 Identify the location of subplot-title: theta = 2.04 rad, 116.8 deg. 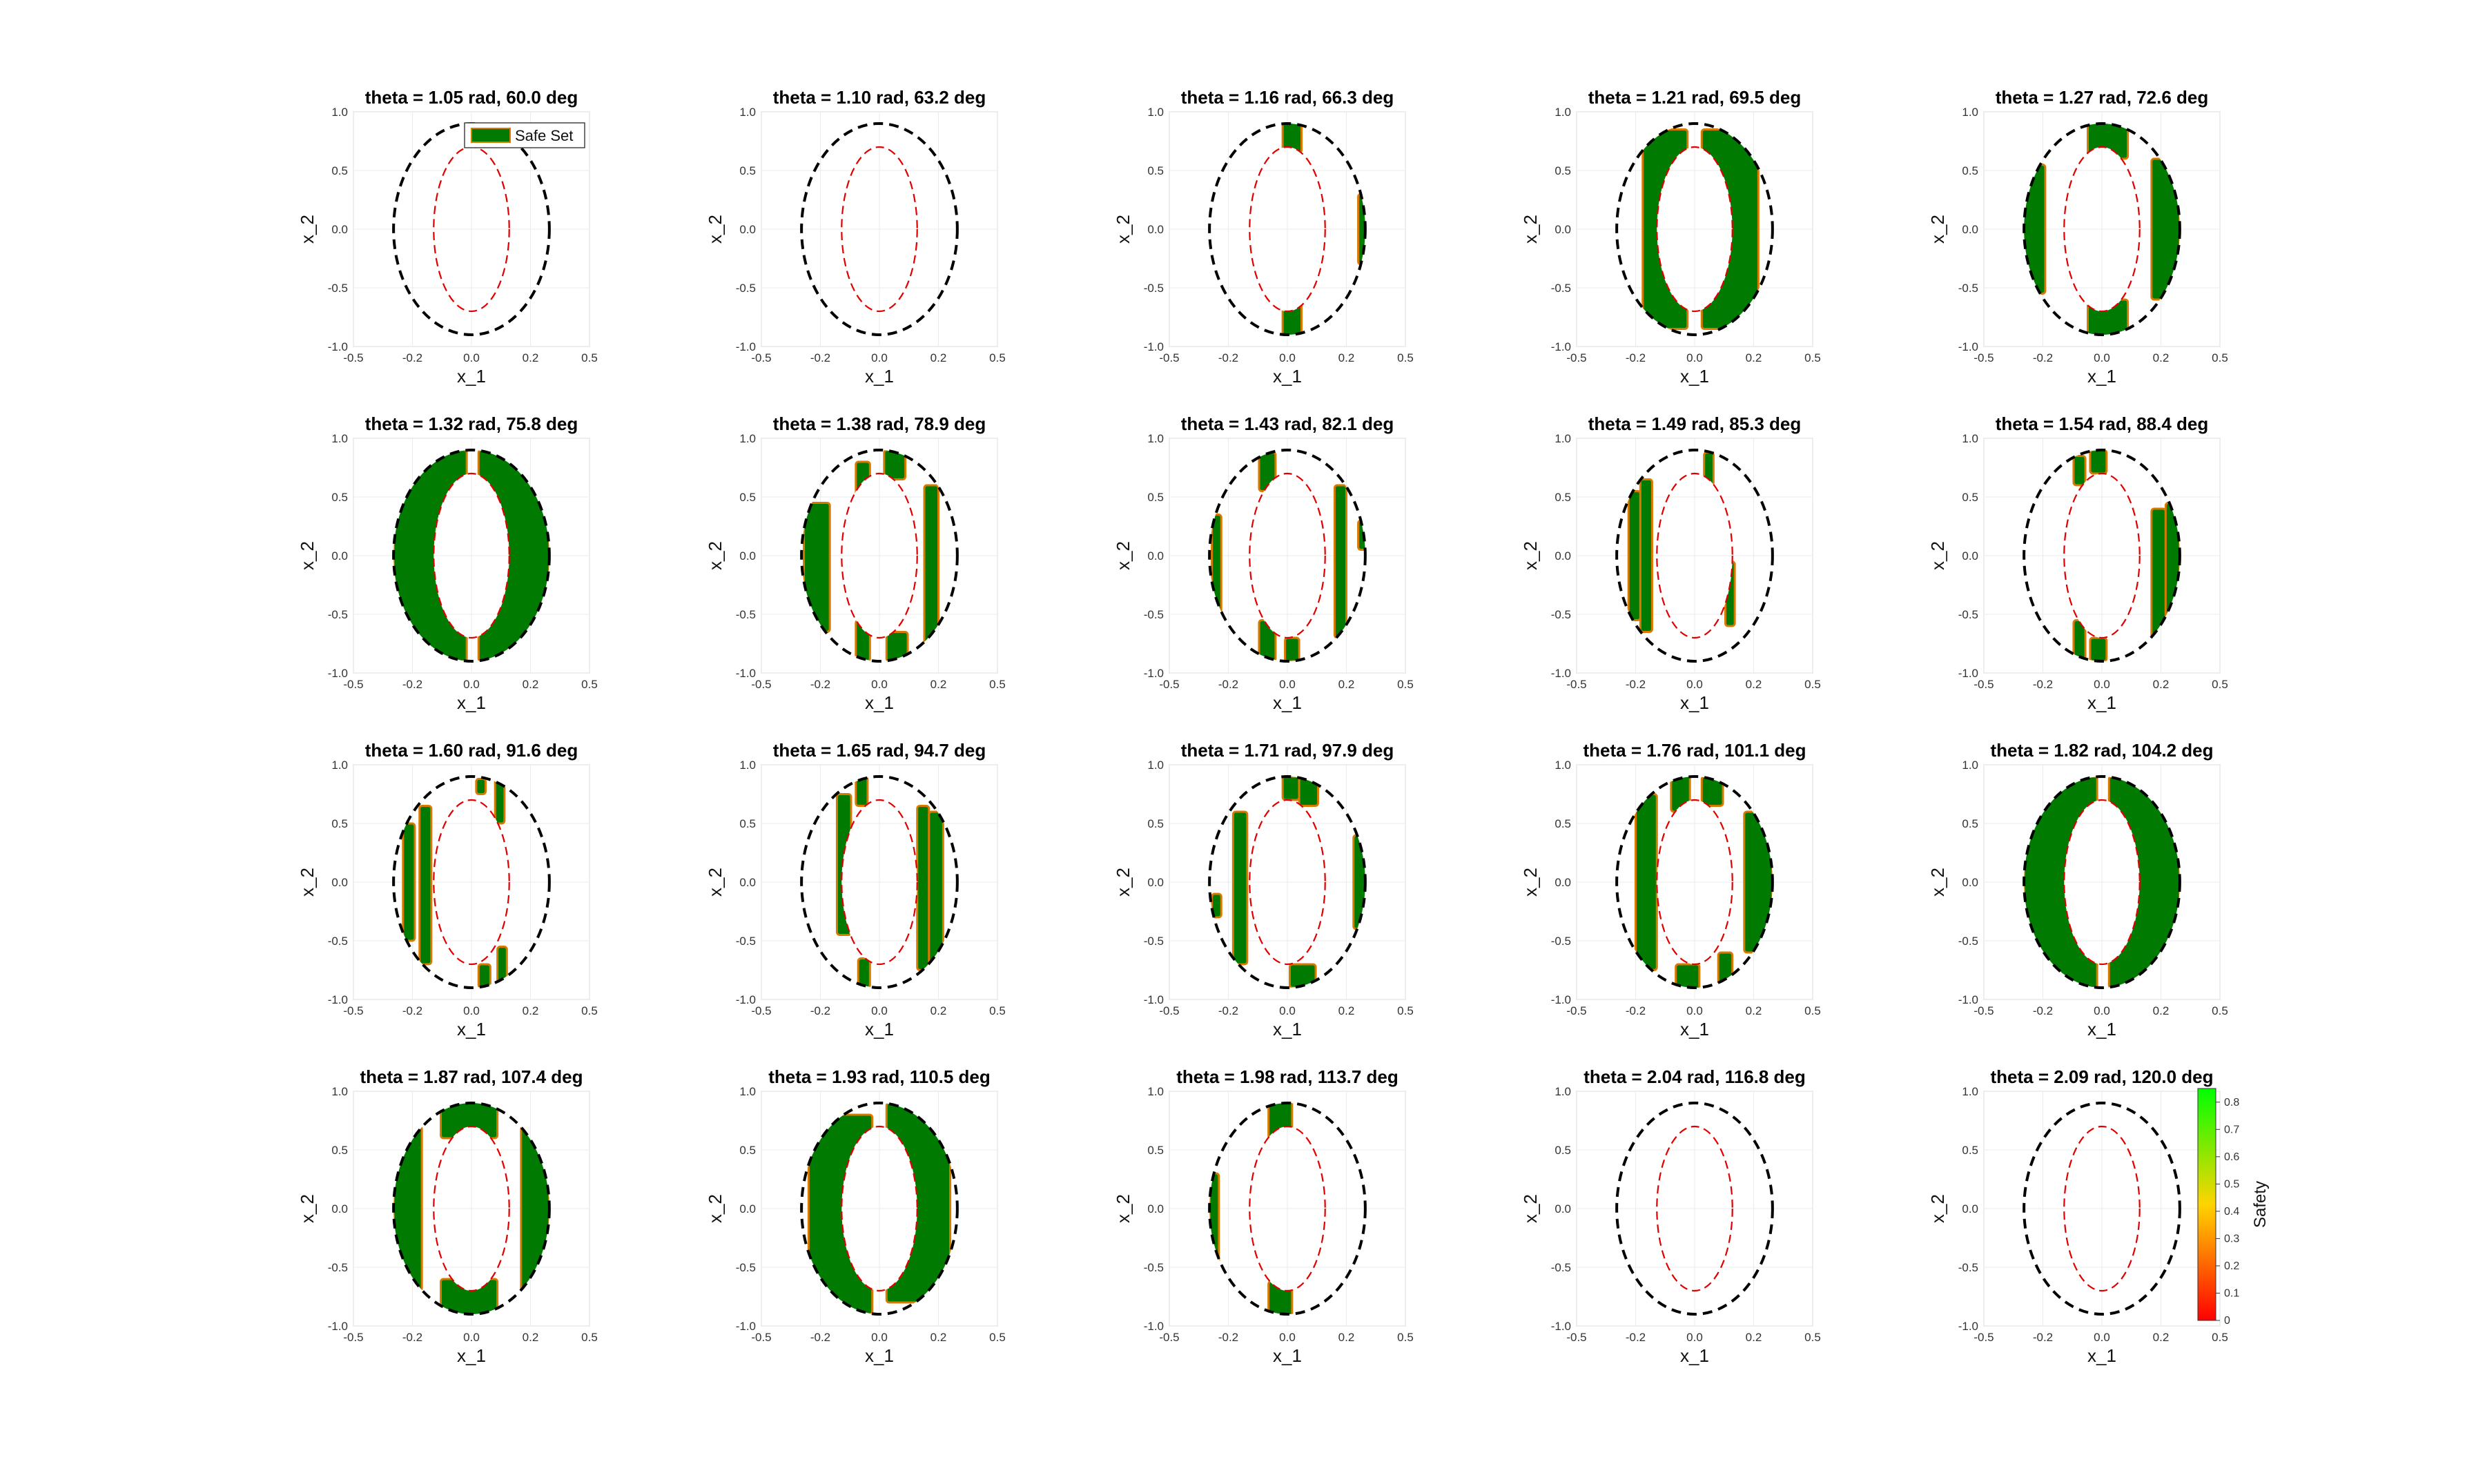
(1694, 1076).